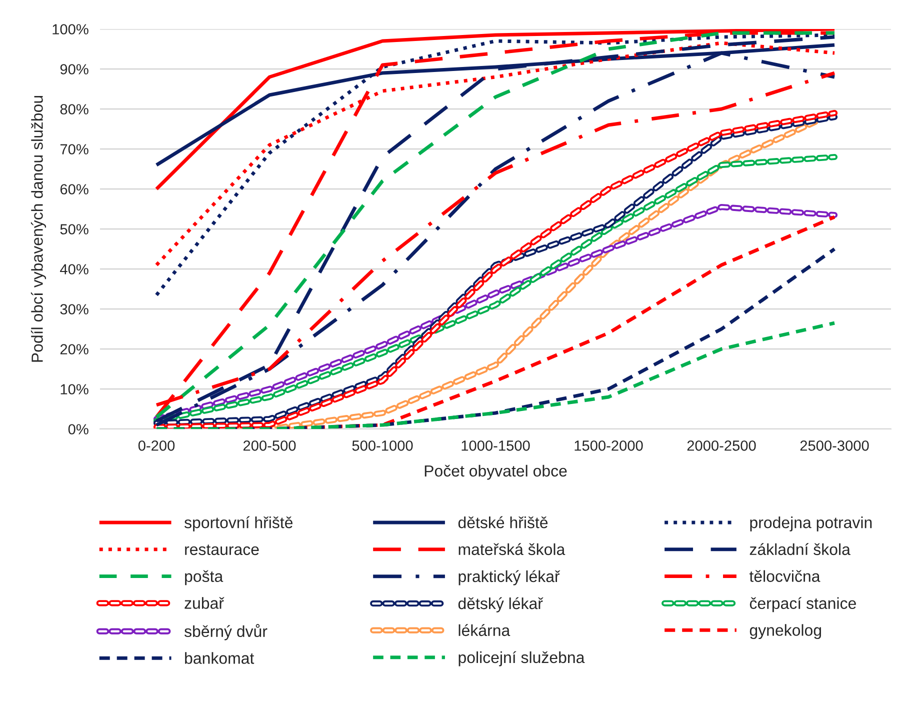 This screenshot has height=702, width=917. Describe the element at coordinates (226, 632) in the screenshot. I see `legend-label: sběrný dvůr` at that location.